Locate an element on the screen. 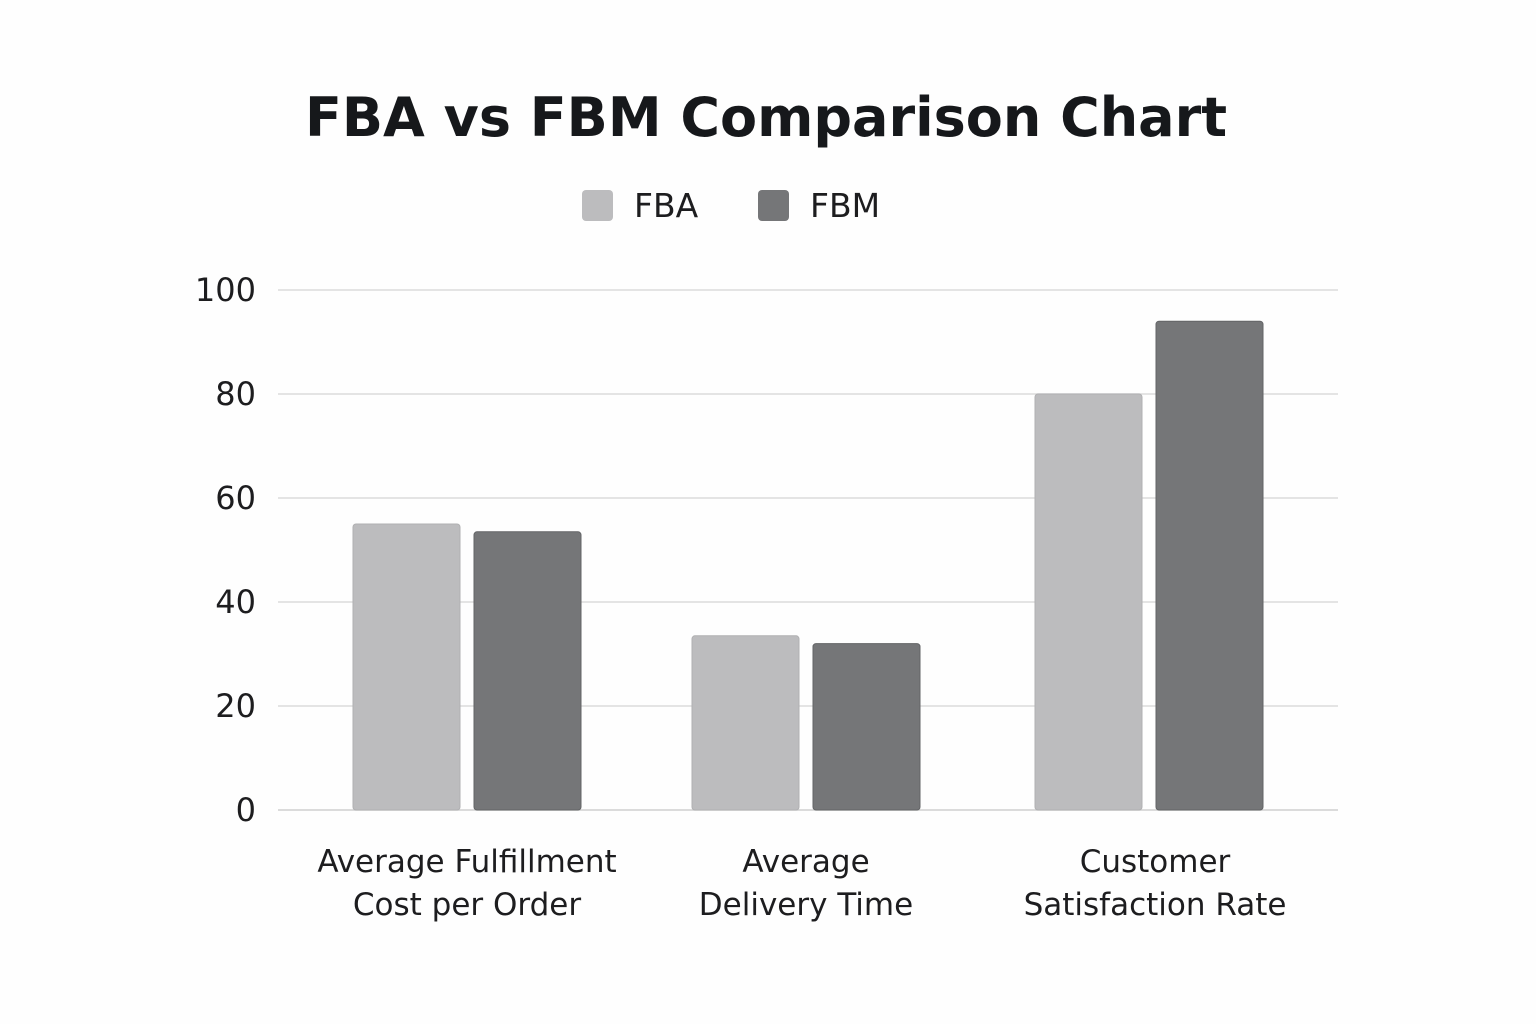 The width and height of the screenshot is (1536, 1024). y-tick-label: 0 is located at coordinates (246, 810).